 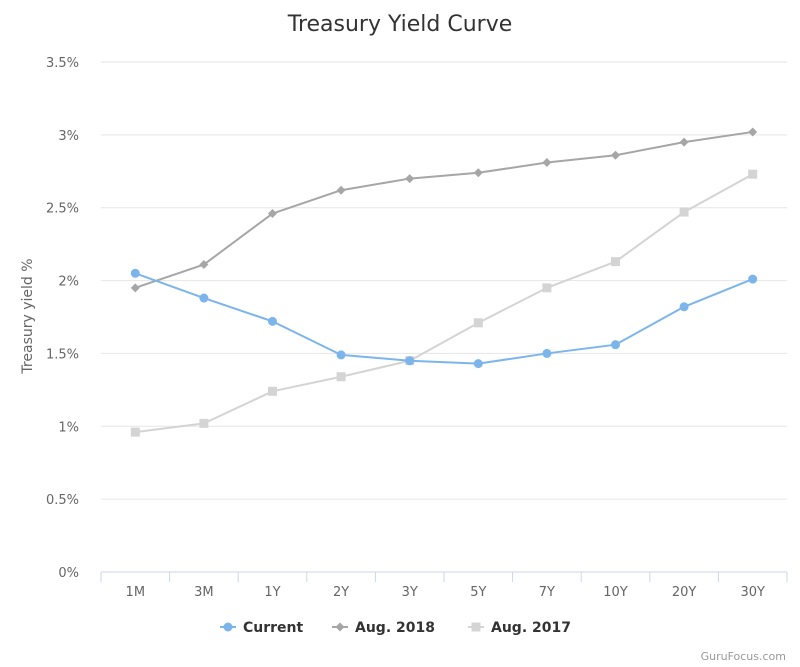 I want to click on legend-item: Aug. 2017, so click(x=519, y=628).